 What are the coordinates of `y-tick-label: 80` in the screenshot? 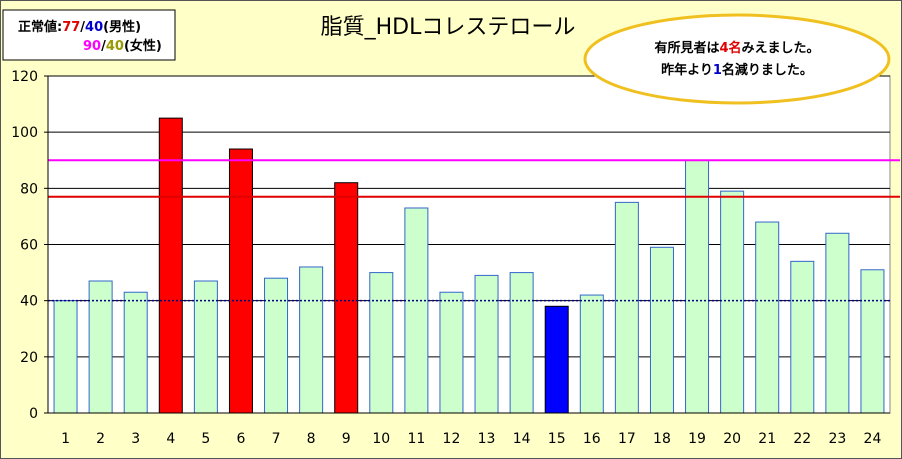 It's located at (29, 189).